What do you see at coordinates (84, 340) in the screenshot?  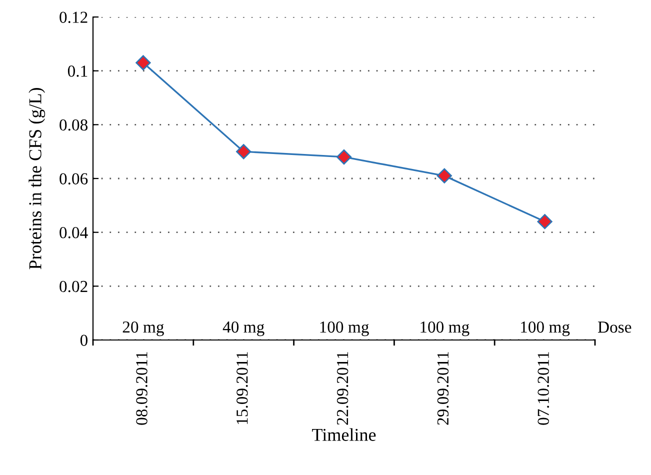 I see `y-tick-label: 0` at bounding box center [84, 340].